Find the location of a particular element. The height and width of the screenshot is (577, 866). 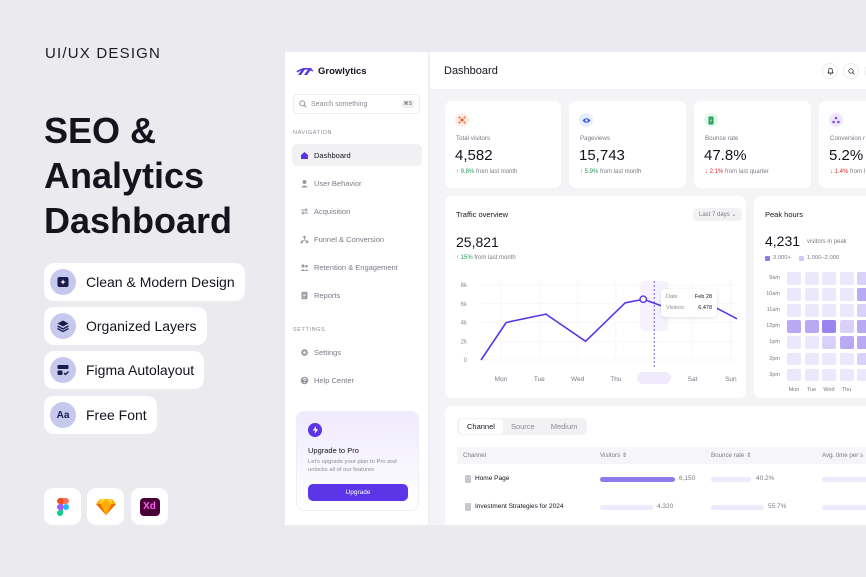

column-label: Avg. time per s is located at coordinates (843, 455).